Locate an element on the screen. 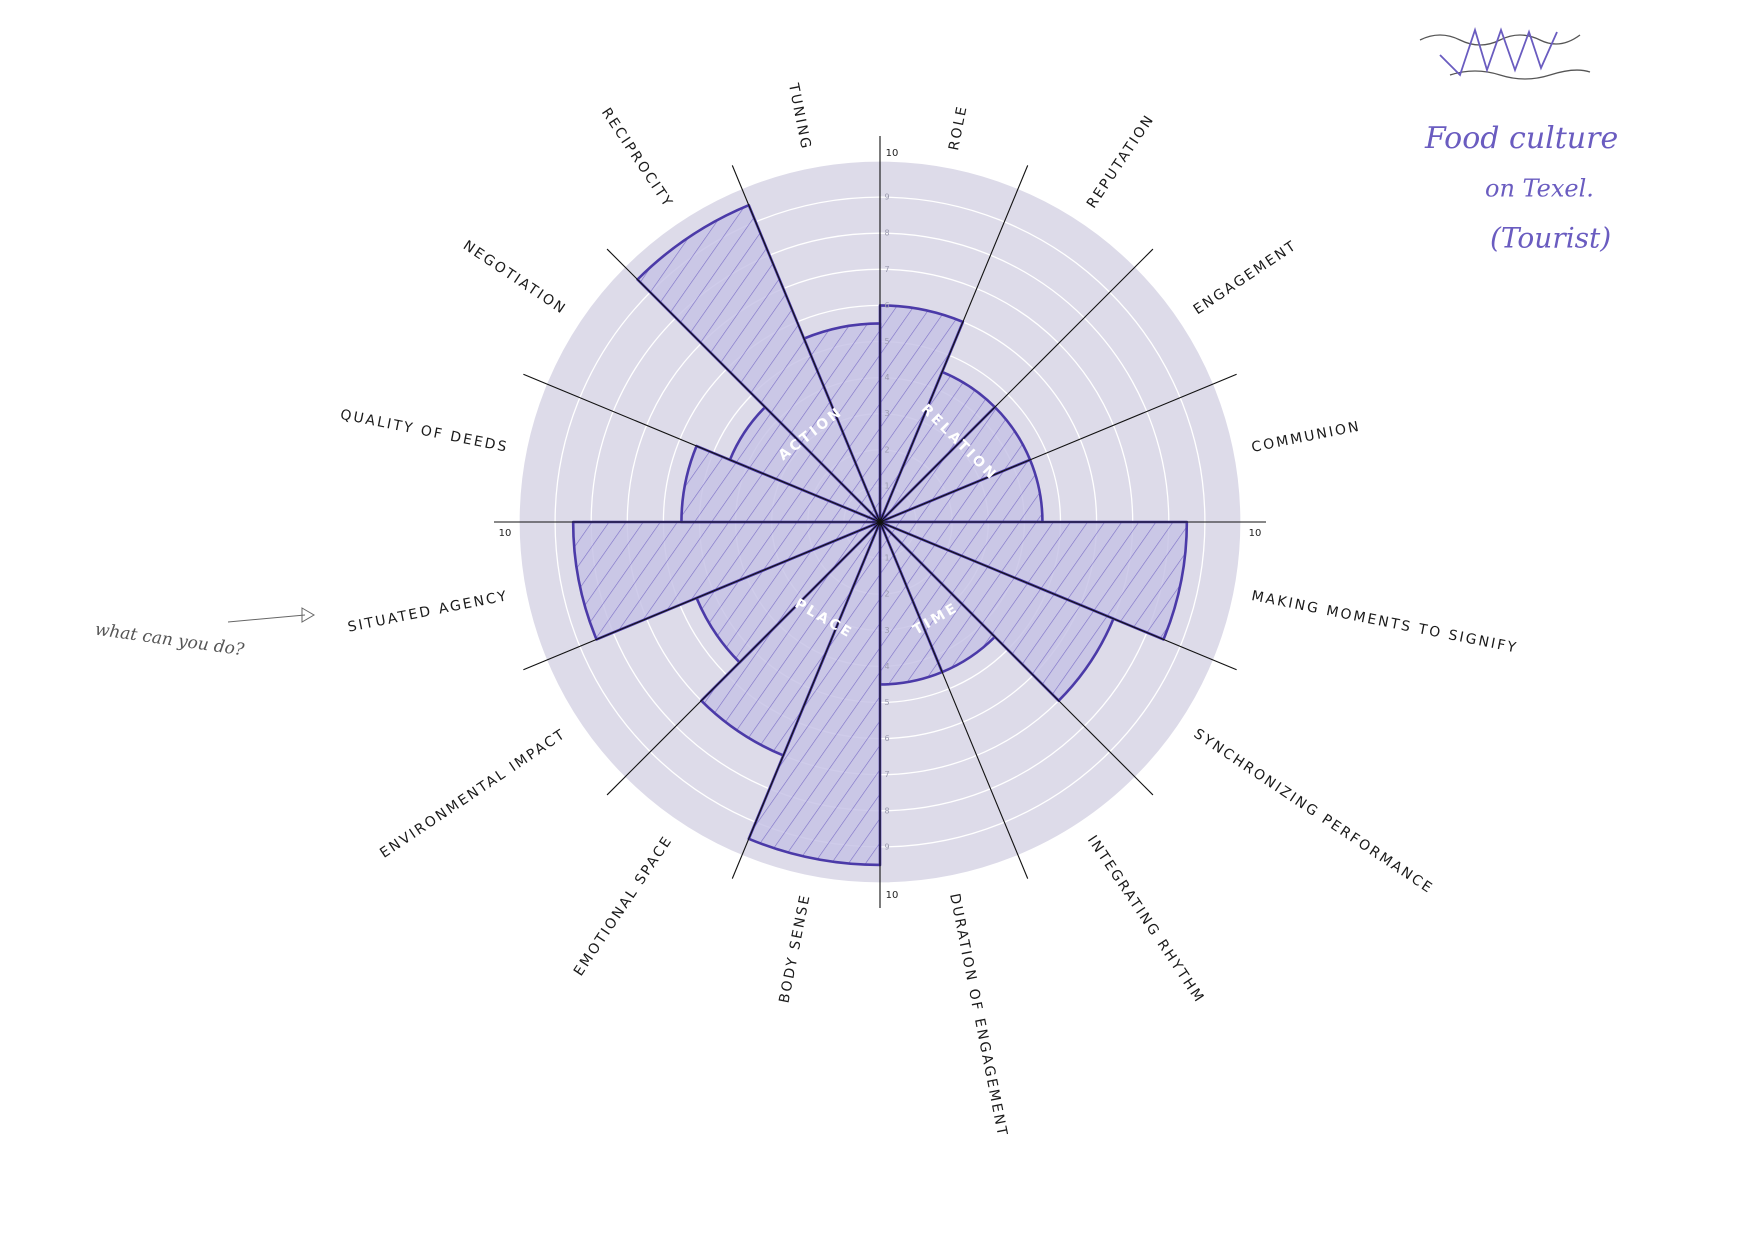 This screenshot has width=1754, height=1244. category-label: SITUATED AGENCY is located at coordinates (427, 612).